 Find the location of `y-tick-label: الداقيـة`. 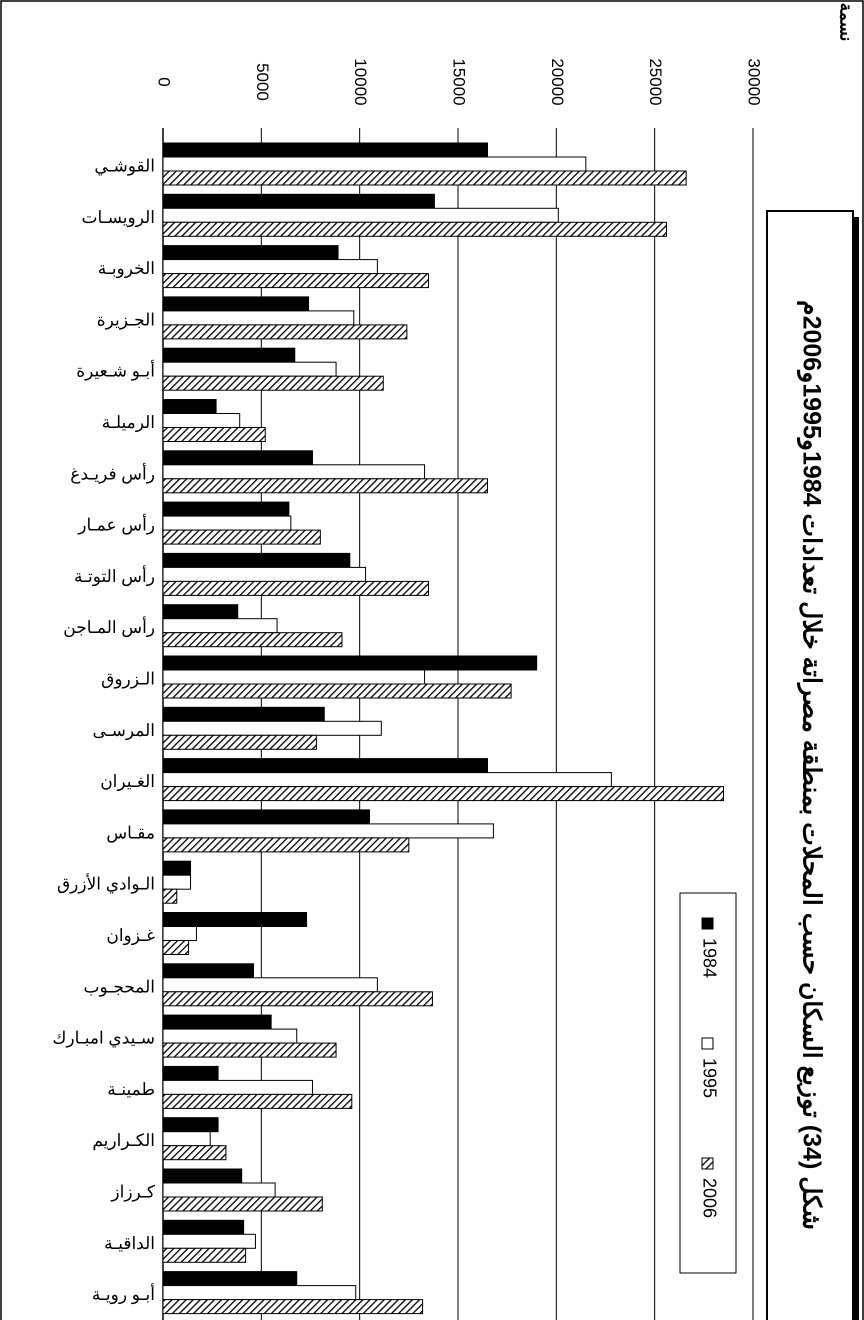

y-tick-label: الداقيـة is located at coordinates (129, 1243).